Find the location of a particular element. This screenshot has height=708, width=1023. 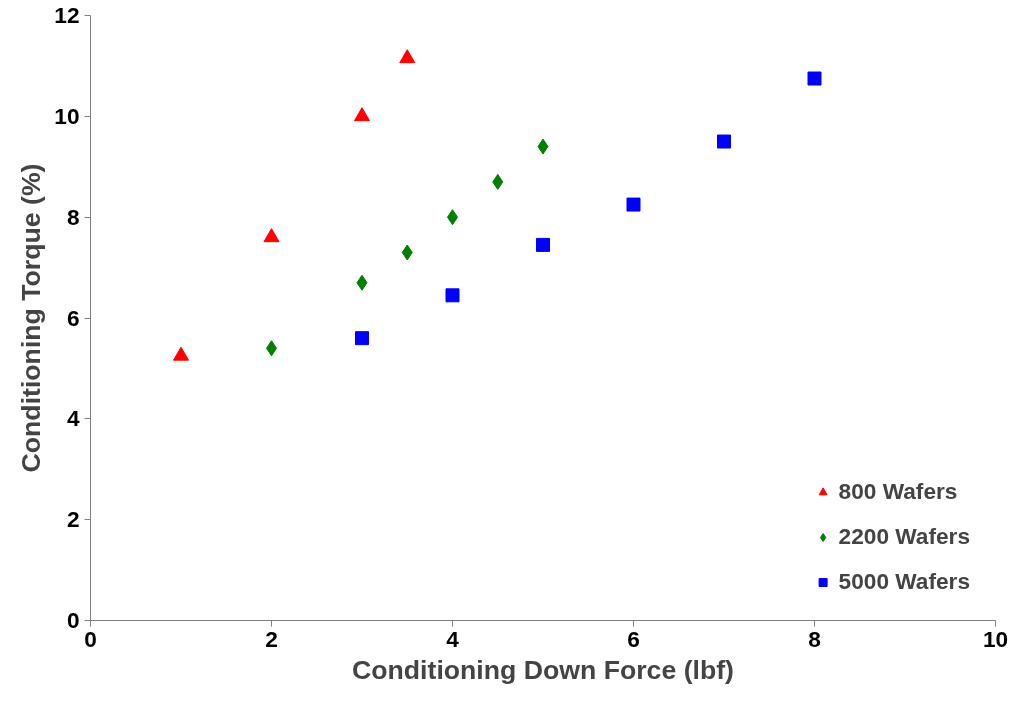

legend-label: 5000 Wafers is located at coordinates (904, 581).